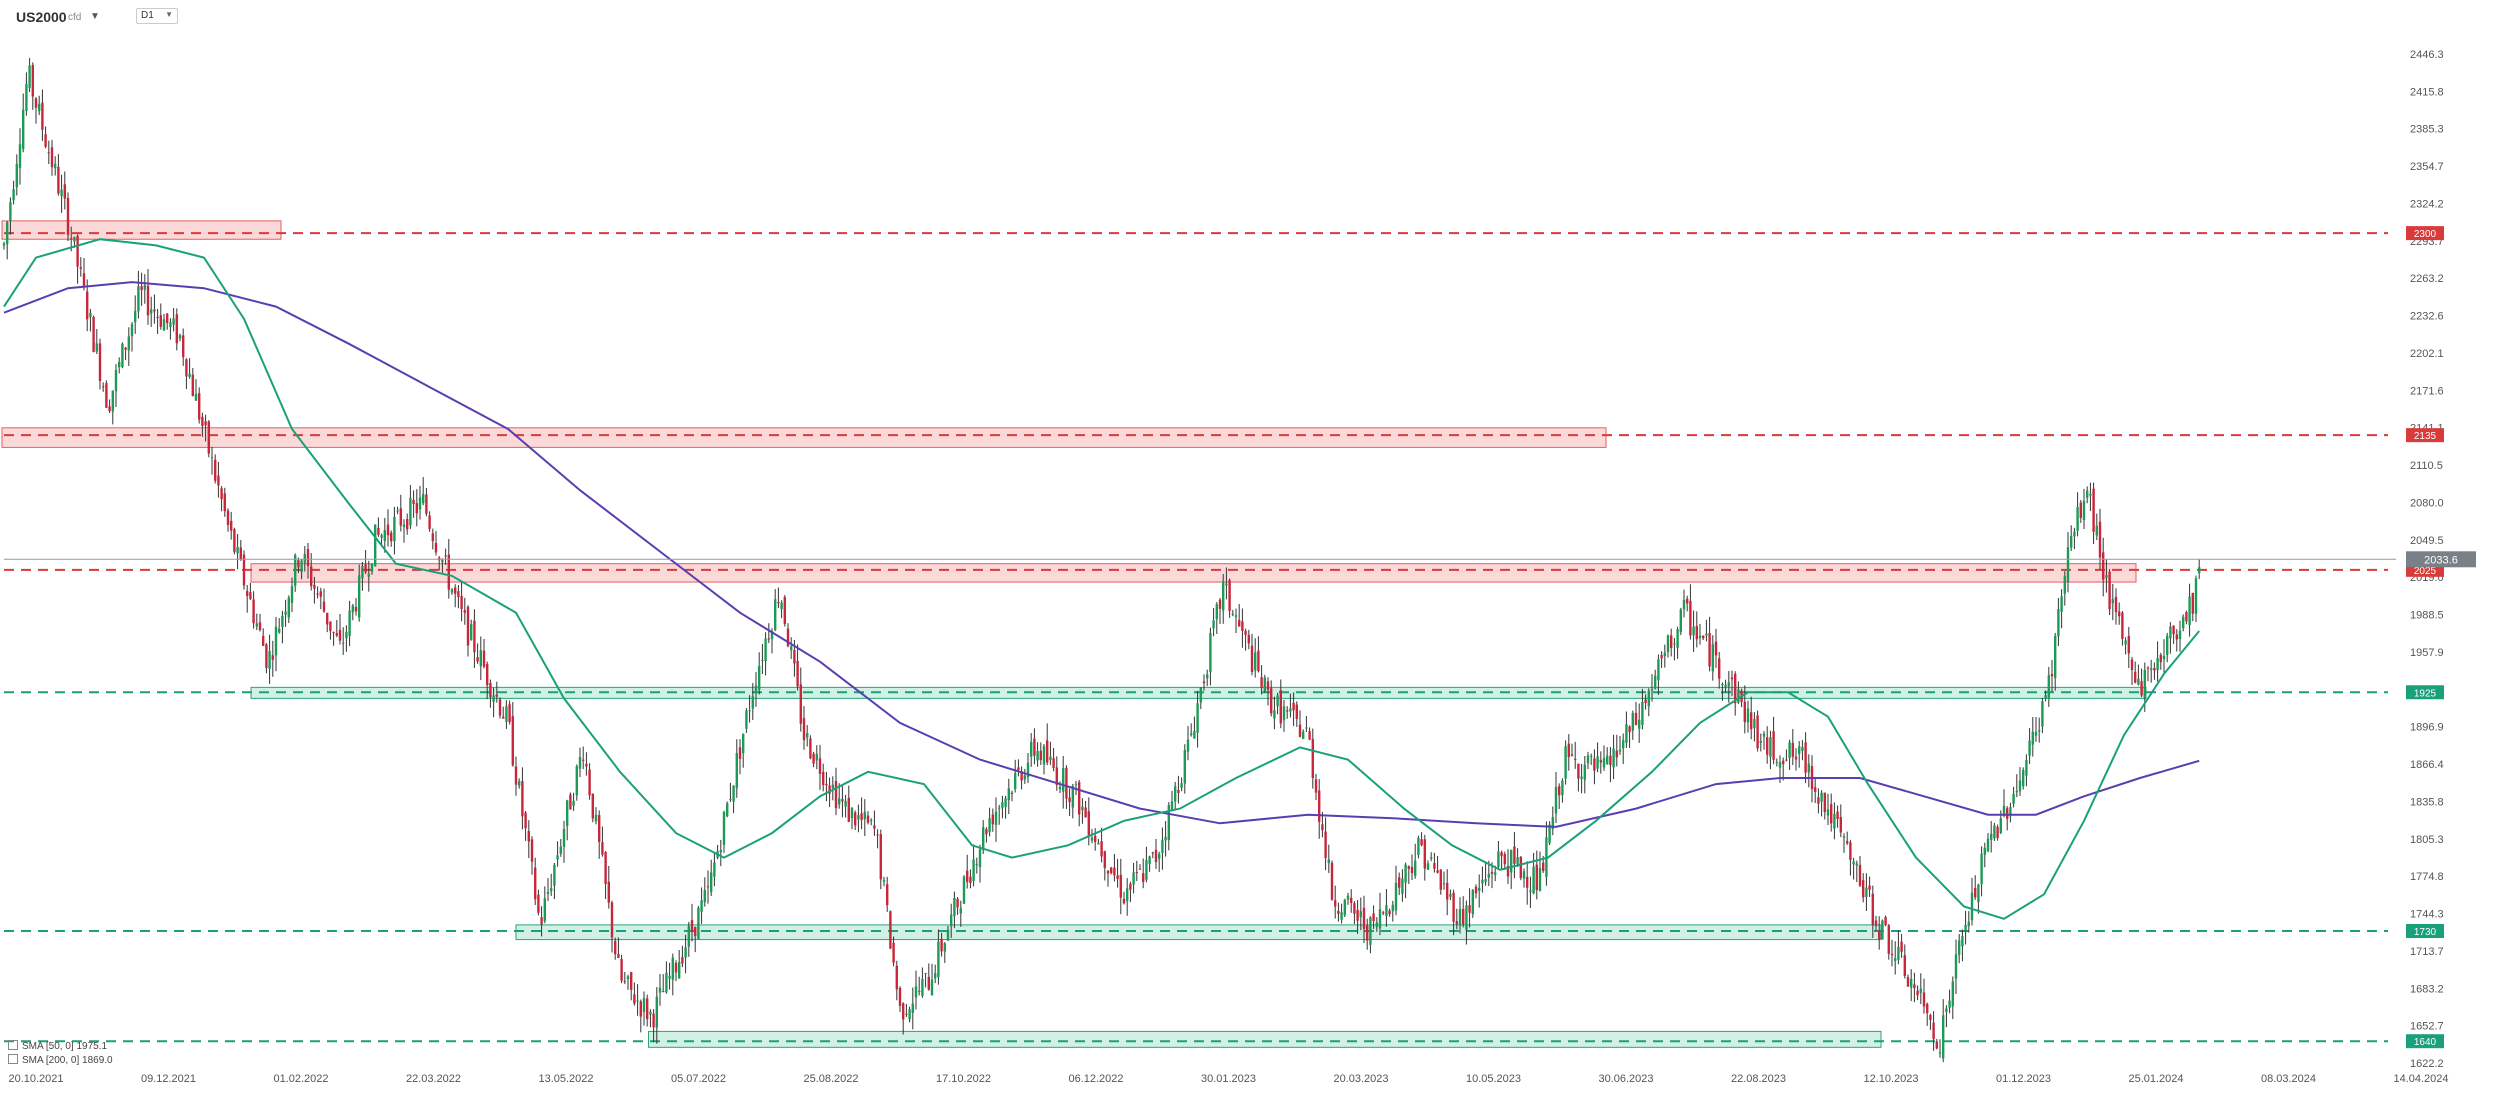 The width and height of the screenshot is (2506, 1093). Describe the element at coordinates (698, 1079) in the screenshot. I see `x-tick-label: 05.07.2022` at that location.